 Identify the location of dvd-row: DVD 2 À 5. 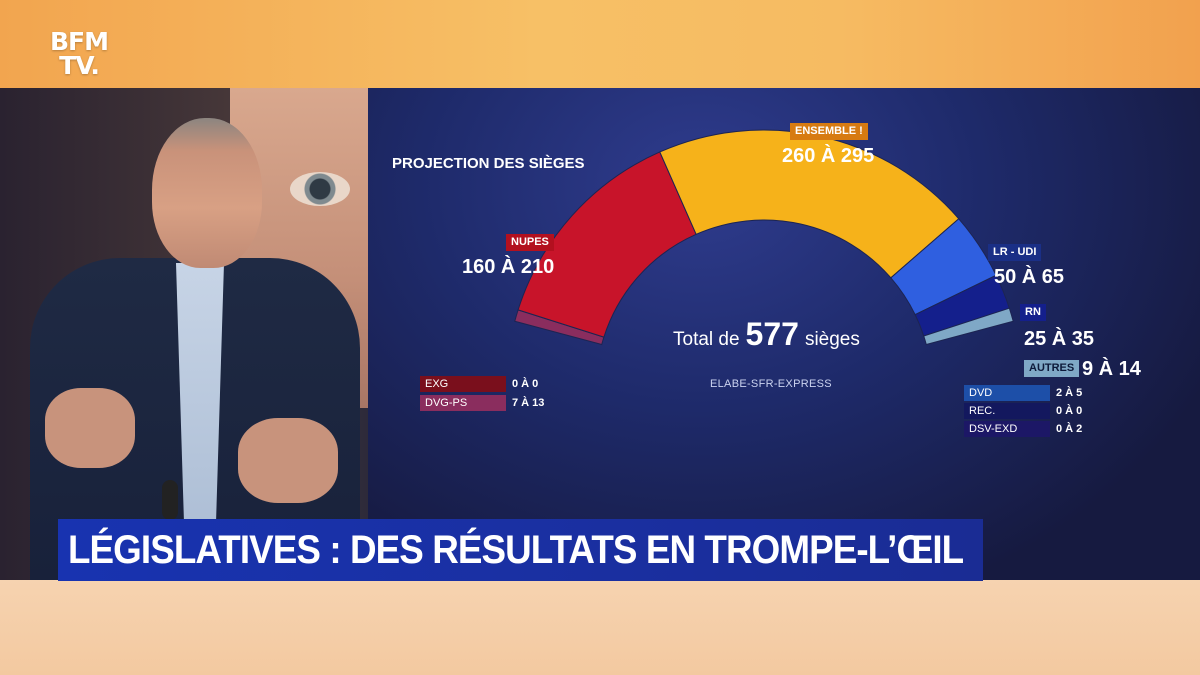
(1023, 393).